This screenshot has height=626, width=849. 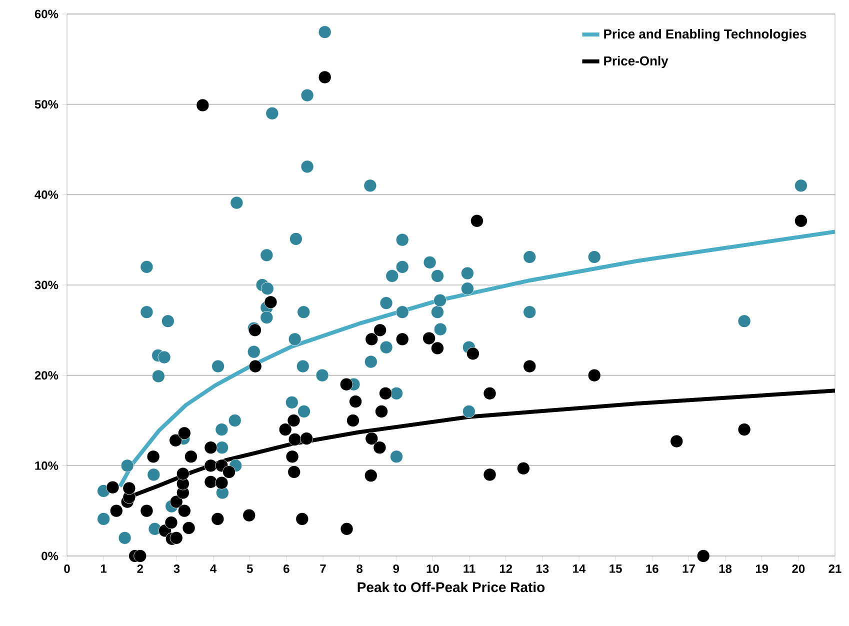 What do you see at coordinates (46, 285) in the screenshot?
I see `y-tick-label: 30%` at bounding box center [46, 285].